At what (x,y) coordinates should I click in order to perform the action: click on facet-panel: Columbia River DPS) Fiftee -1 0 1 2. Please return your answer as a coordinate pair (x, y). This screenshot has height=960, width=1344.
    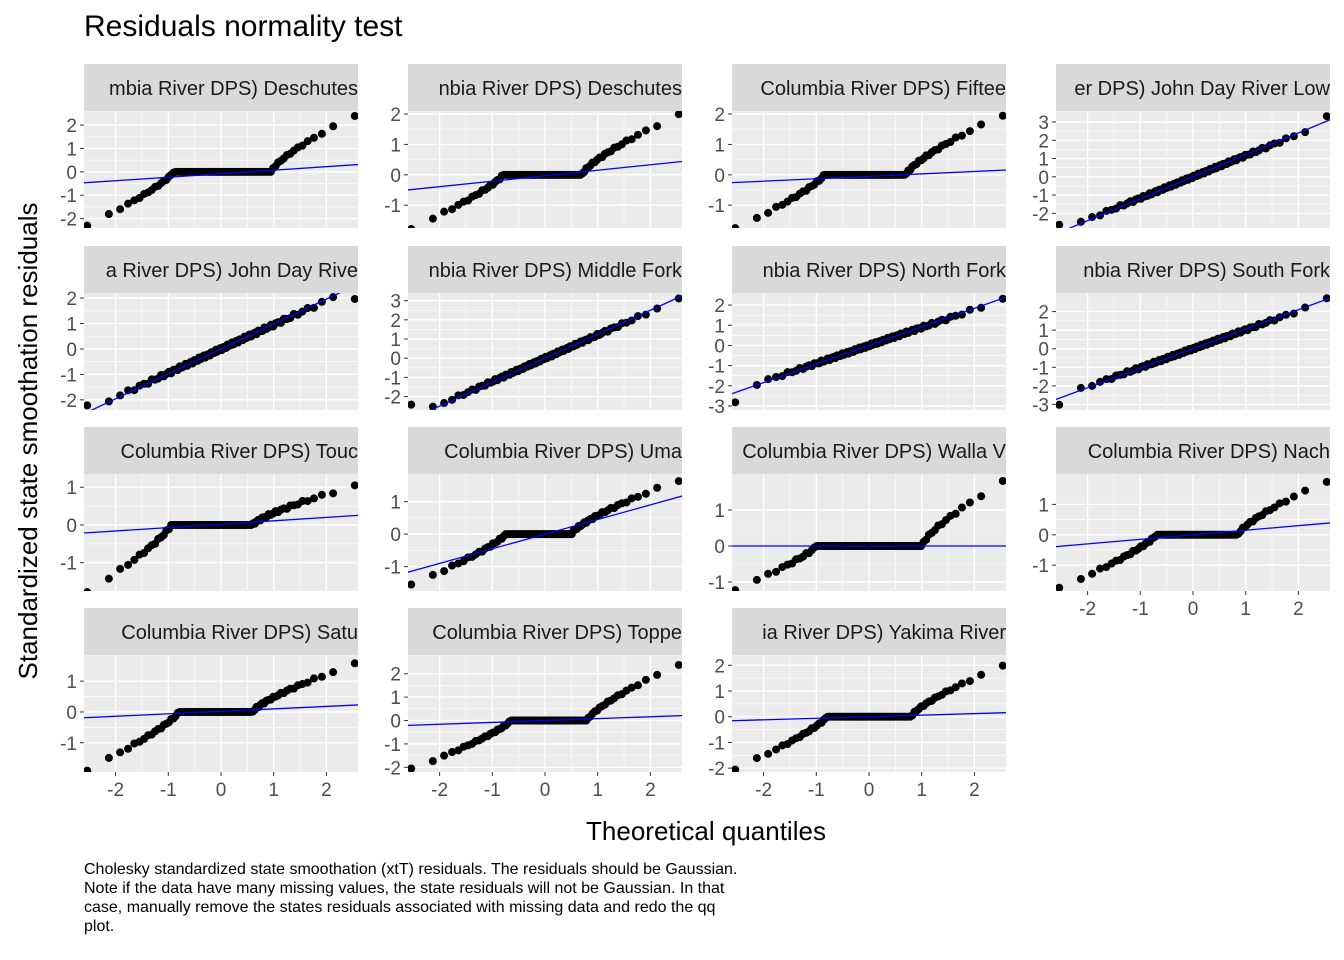
    Looking at the image, I should click on (857, 146).